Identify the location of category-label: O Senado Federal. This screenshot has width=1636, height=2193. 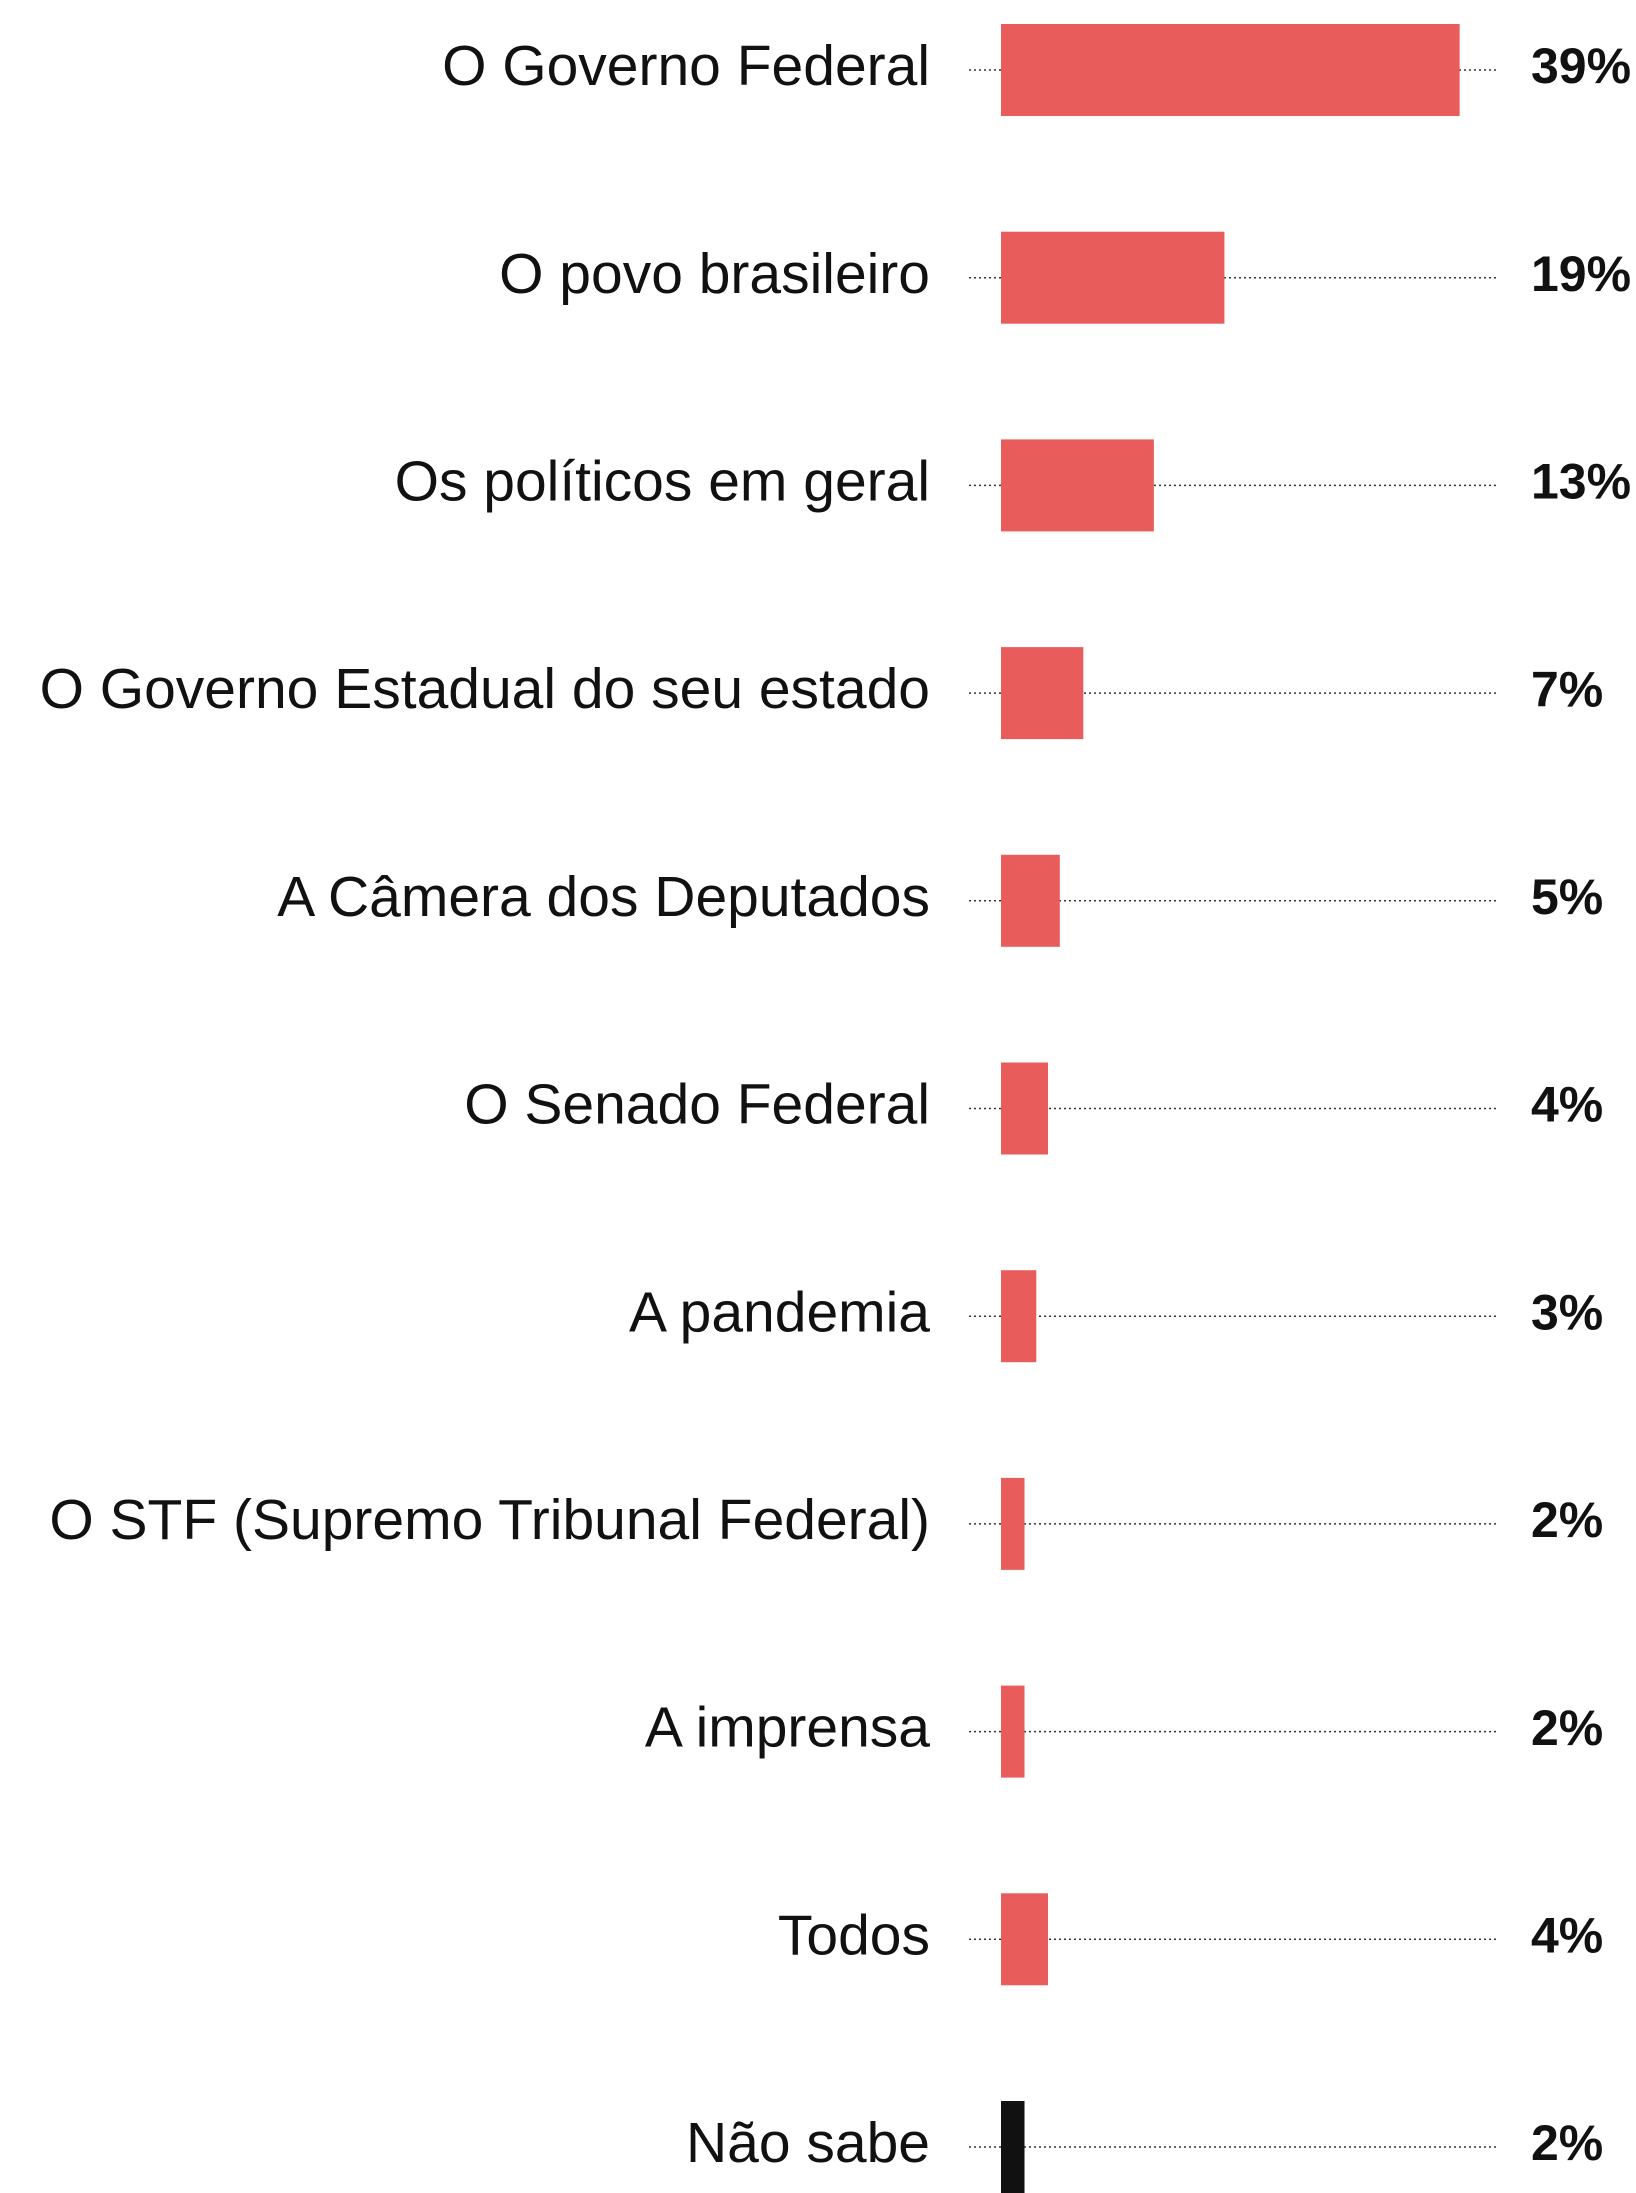
(697, 1105).